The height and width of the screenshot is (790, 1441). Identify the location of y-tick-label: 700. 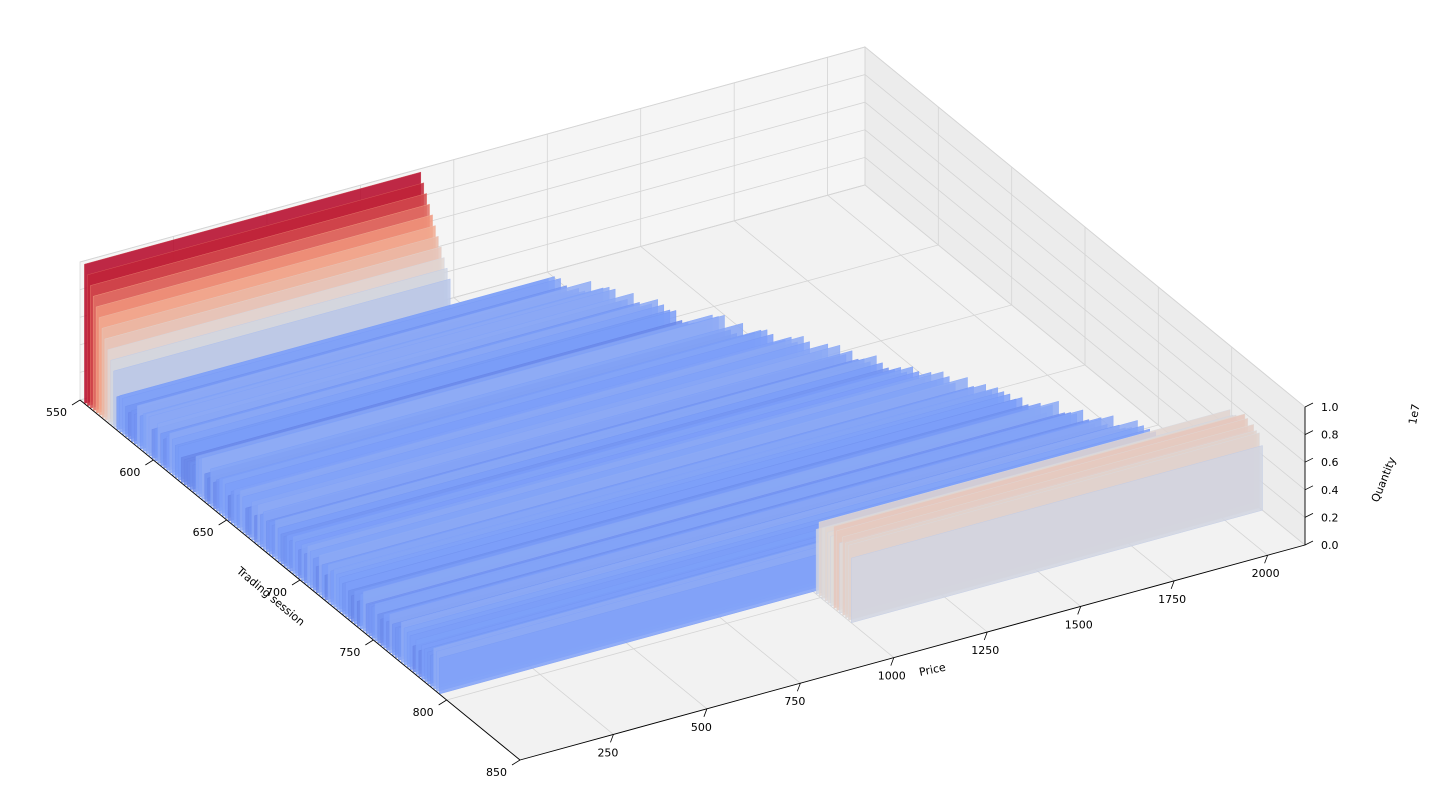
(276, 592).